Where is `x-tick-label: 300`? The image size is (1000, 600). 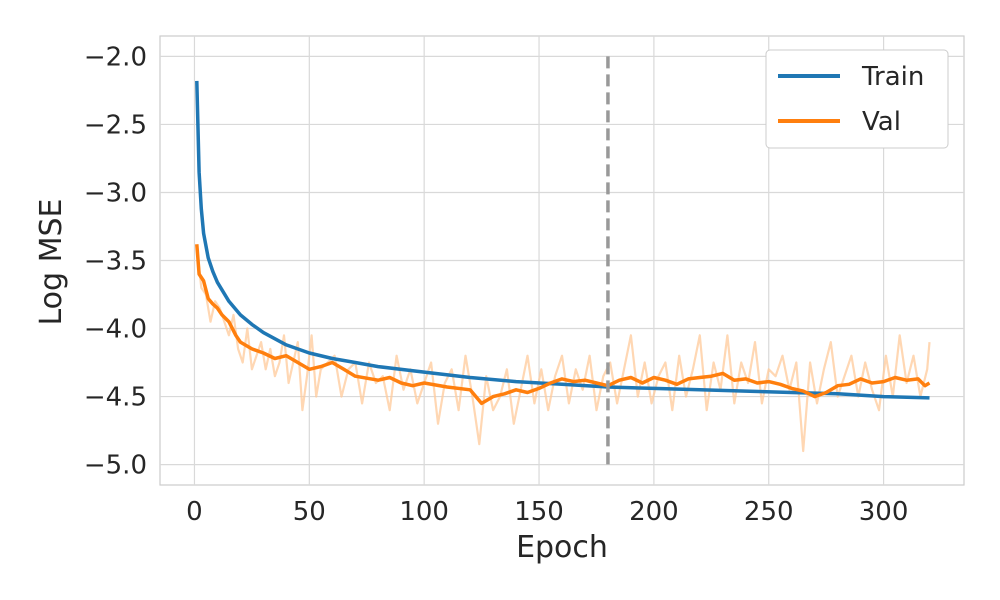
x-tick-label: 300 is located at coordinates (884, 512).